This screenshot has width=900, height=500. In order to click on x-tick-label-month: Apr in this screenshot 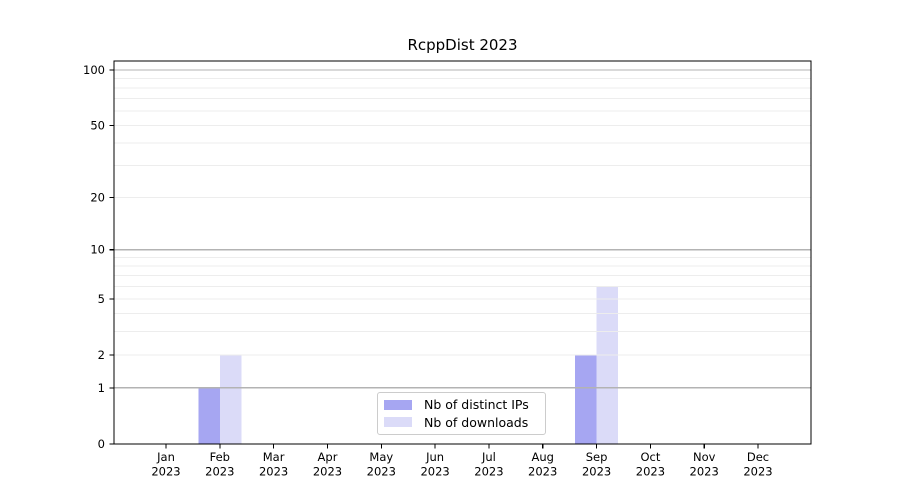, I will do `click(328, 457)`.